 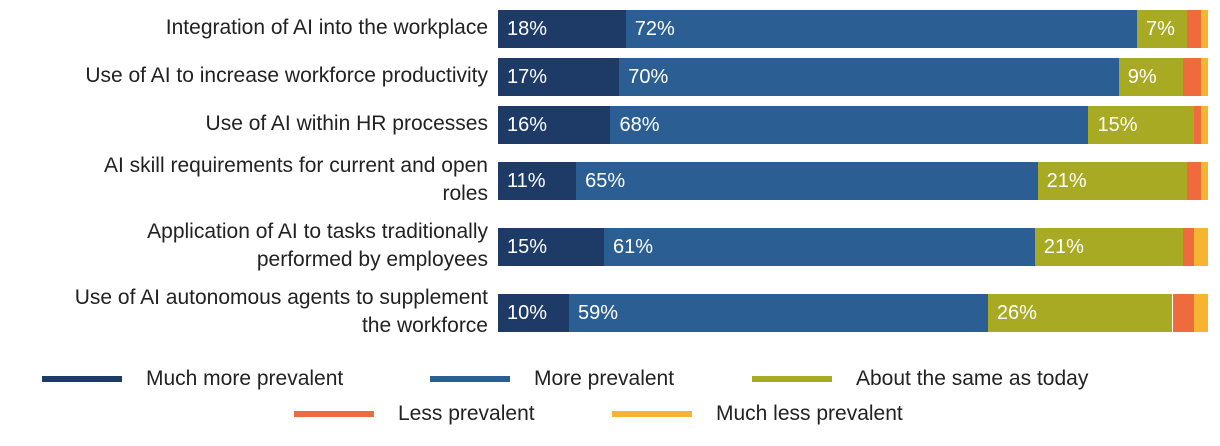 What do you see at coordinates (632, 247) in the screenshot?
I see `data-label: 61%` at bounding box center [632, 247].